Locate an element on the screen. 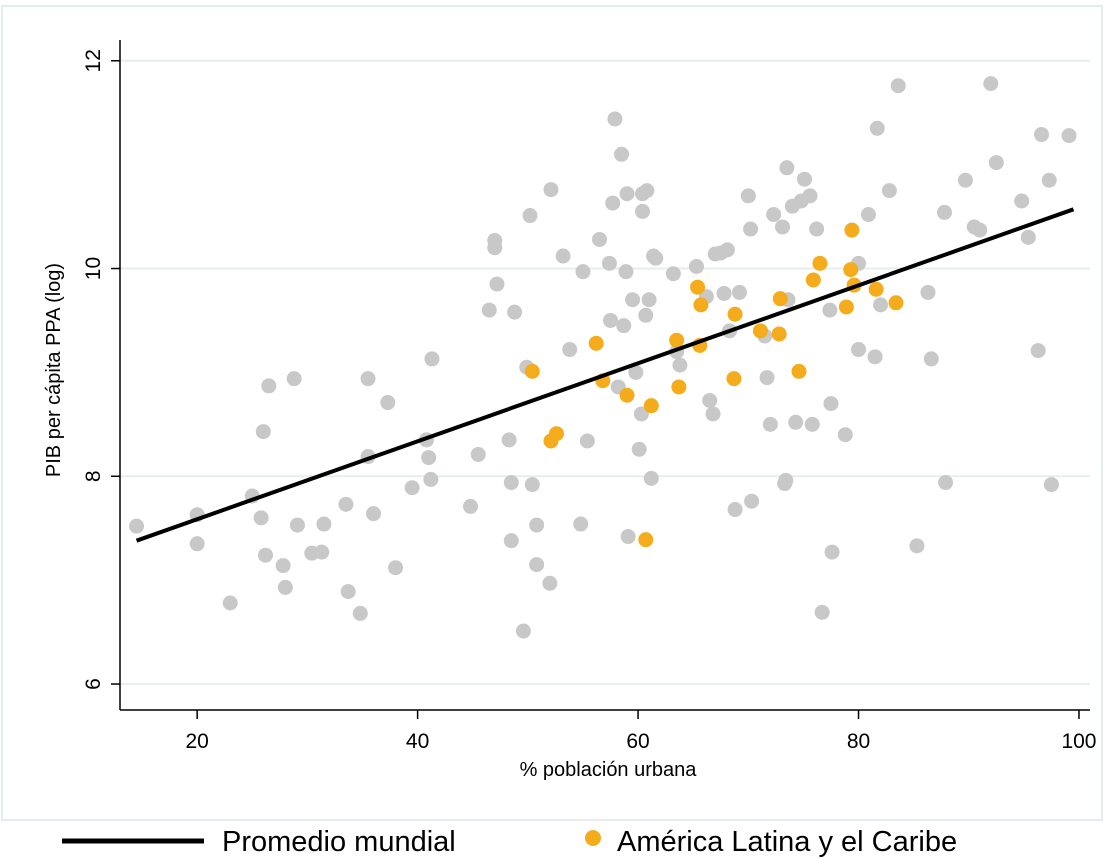  x-tick-label: 20 is located at coordinates (196, 741).